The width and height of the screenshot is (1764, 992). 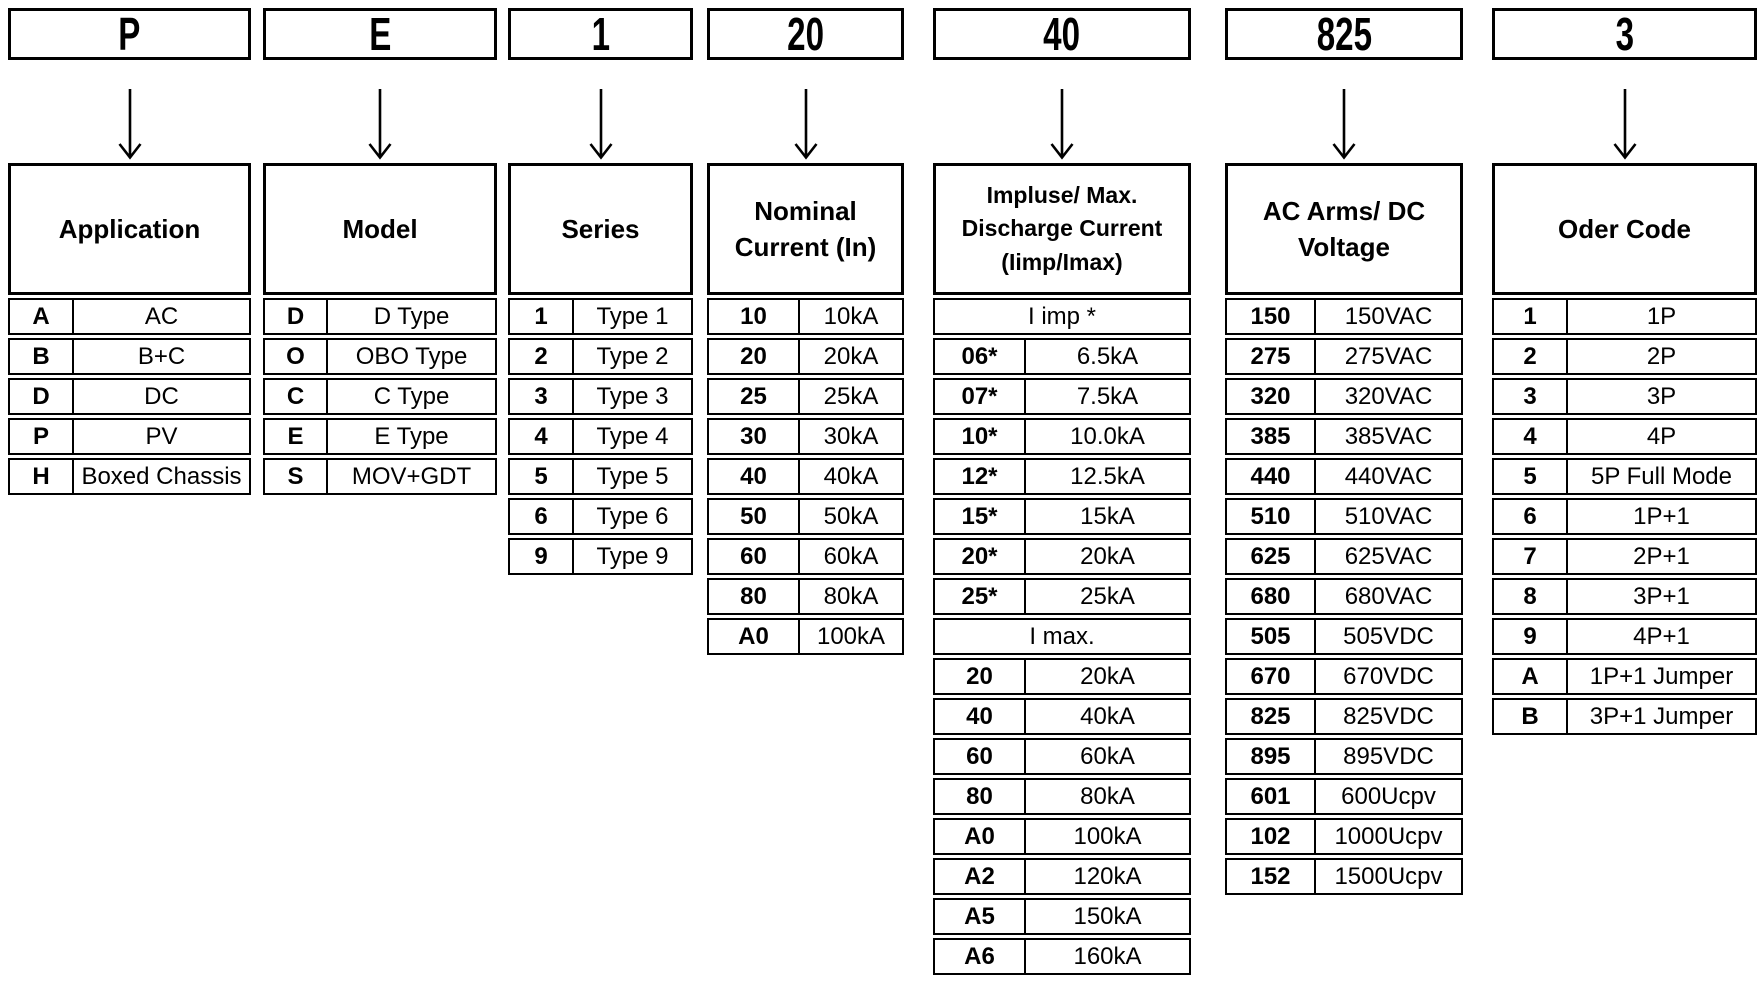 I want to click on row-code-cell: 8, so click(x=1531, y=596).